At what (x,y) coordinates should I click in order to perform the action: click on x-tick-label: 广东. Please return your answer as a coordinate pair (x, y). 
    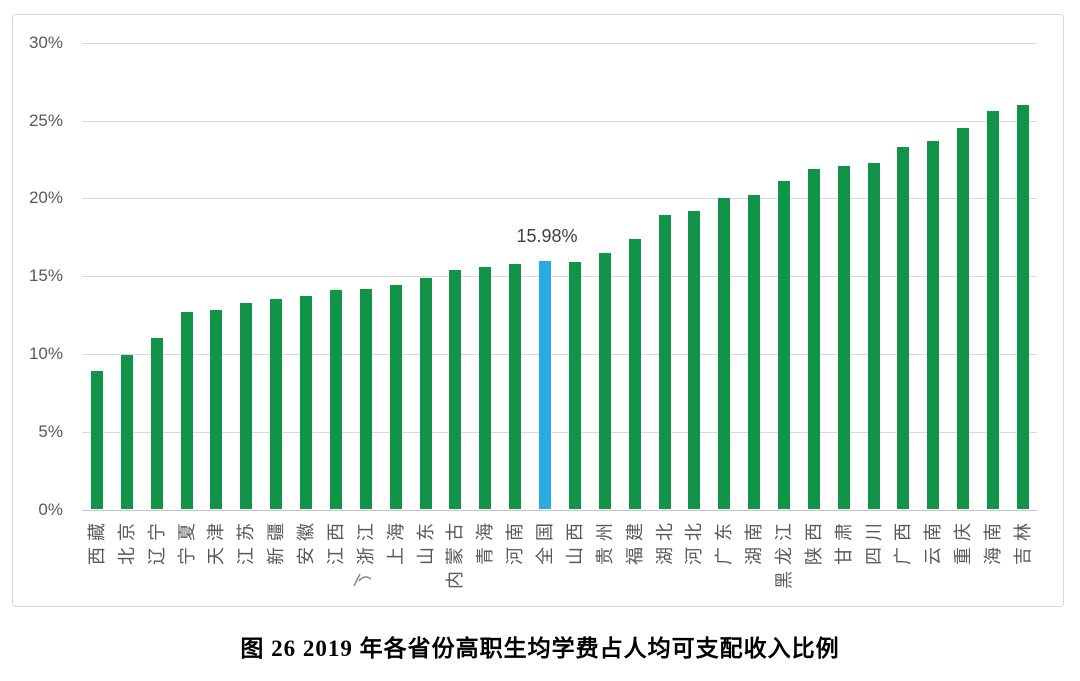
    Looking at the image, I should click on (724, 541).